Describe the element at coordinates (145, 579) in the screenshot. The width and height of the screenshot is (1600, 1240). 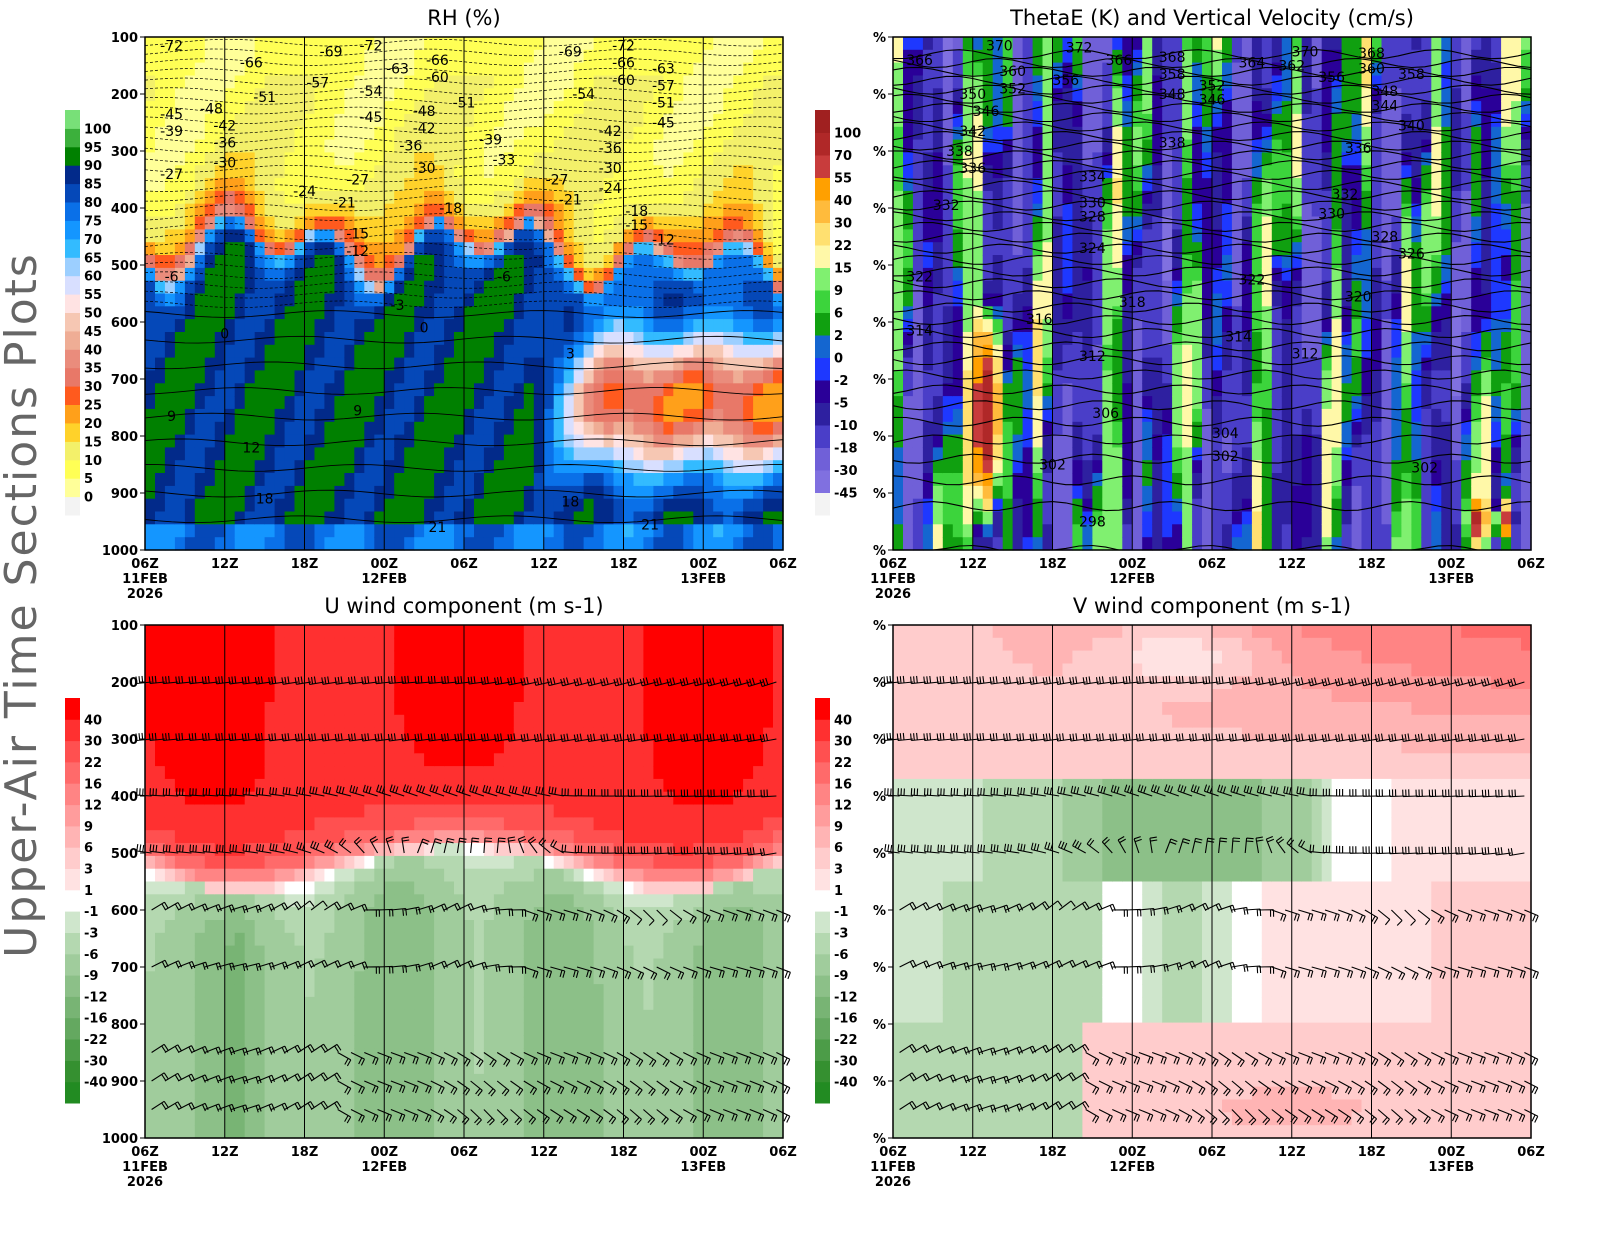
I see `x-date-label: 11FEB` at that location.